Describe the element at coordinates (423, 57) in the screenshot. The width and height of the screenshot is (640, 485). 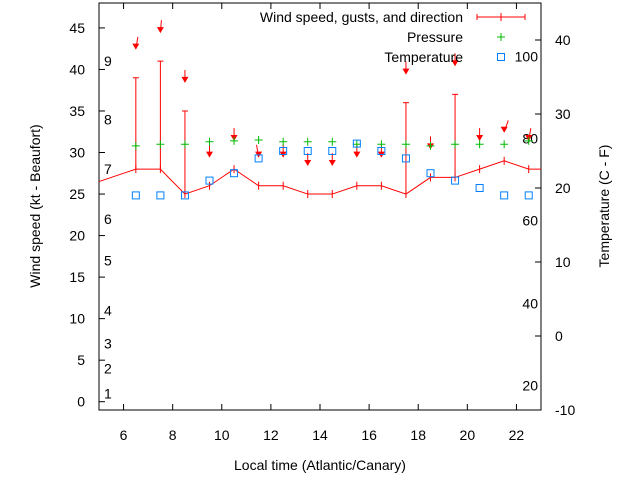
I see `legend-label-temperature: Temperature` at that location.